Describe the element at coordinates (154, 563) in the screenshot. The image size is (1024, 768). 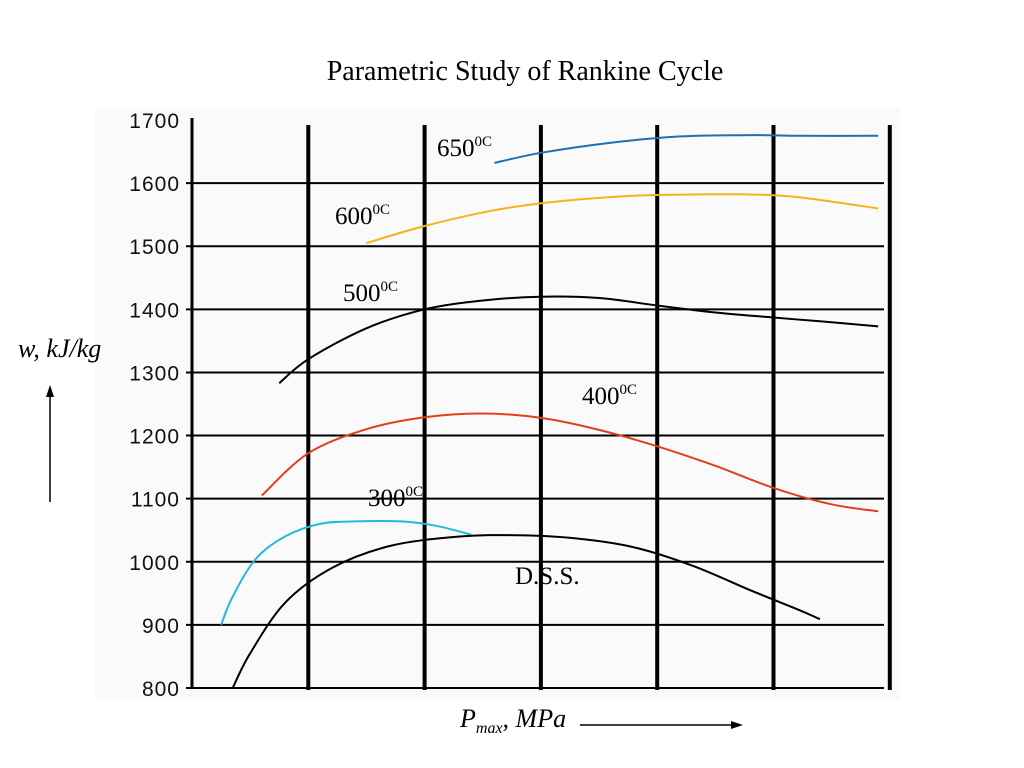
I see `y-tick-label: 1000` at that location.